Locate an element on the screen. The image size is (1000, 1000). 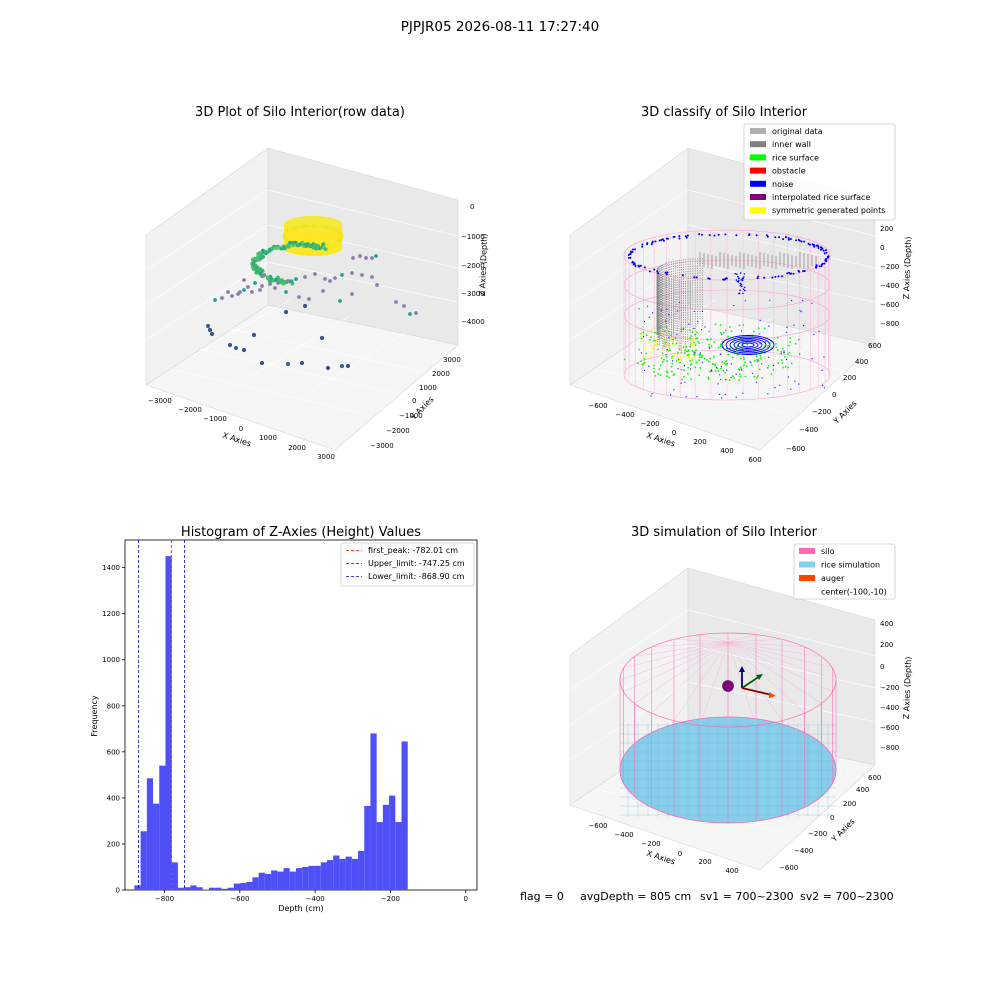
classify-y-ticks: −600 −400 −200 0 200 400 600 is located at coordinates (833, 397).